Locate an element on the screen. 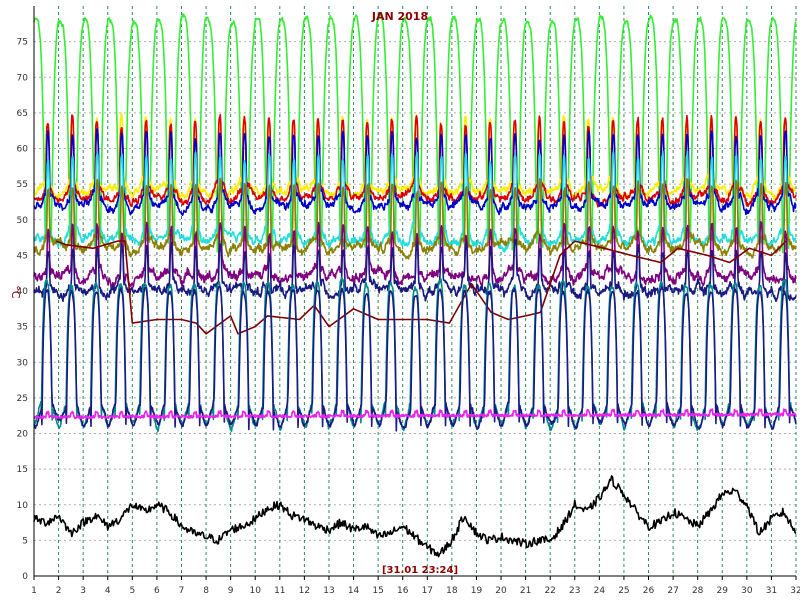 This screenshot has width=800, height=604. x-tick-label: 7 is located at coordinates (182, 591).